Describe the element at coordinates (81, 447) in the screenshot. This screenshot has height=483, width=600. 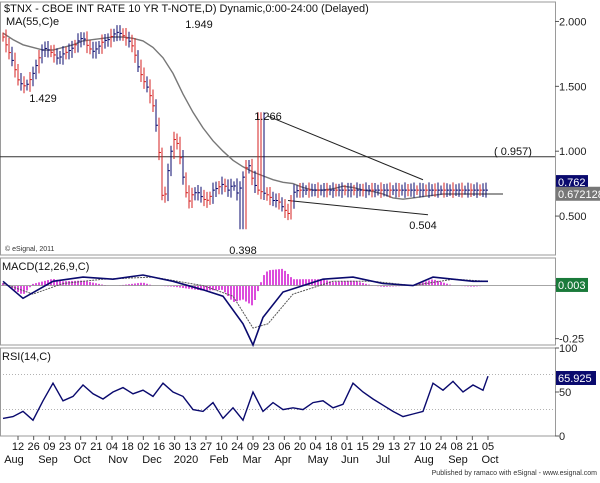
I see `x-day-label: 07` at that location.